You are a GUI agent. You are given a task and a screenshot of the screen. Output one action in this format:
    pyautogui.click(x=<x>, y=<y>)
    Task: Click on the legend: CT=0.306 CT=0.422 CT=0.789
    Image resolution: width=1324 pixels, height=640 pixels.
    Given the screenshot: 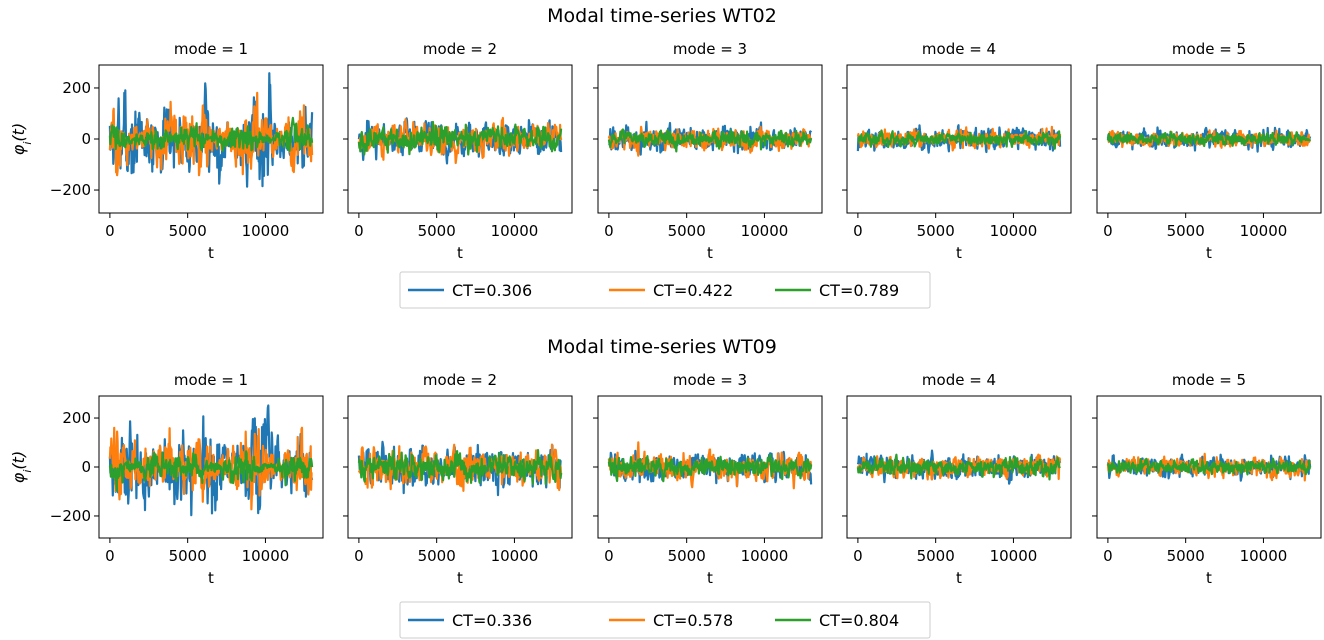 What is the action you would take?
    pyautogui.click(x=665, y=290)
    